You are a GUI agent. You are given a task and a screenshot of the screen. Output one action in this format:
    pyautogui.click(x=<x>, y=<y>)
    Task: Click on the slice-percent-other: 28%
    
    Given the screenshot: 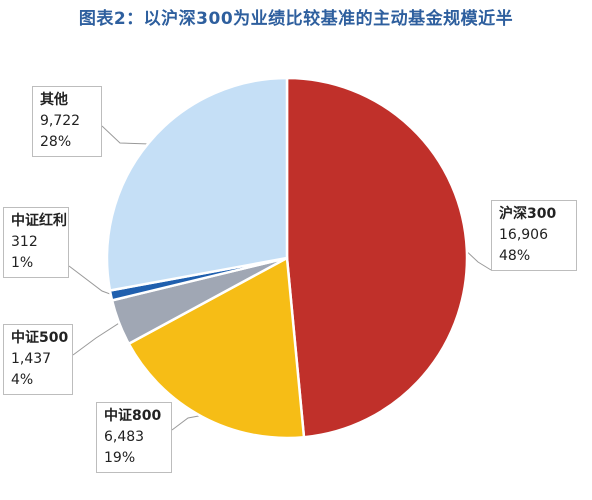 What is the action you would take?
    pyautogui.click(x=56, y=142)
    